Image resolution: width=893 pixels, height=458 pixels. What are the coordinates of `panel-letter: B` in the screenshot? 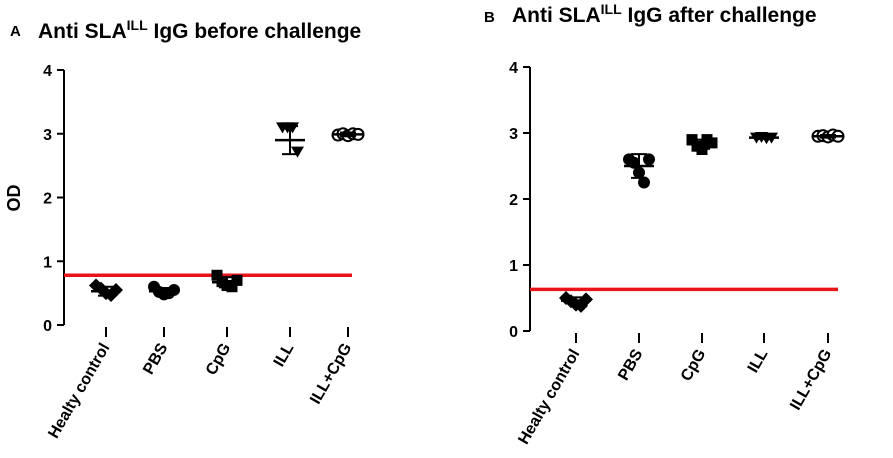 It's located at (489, 17).